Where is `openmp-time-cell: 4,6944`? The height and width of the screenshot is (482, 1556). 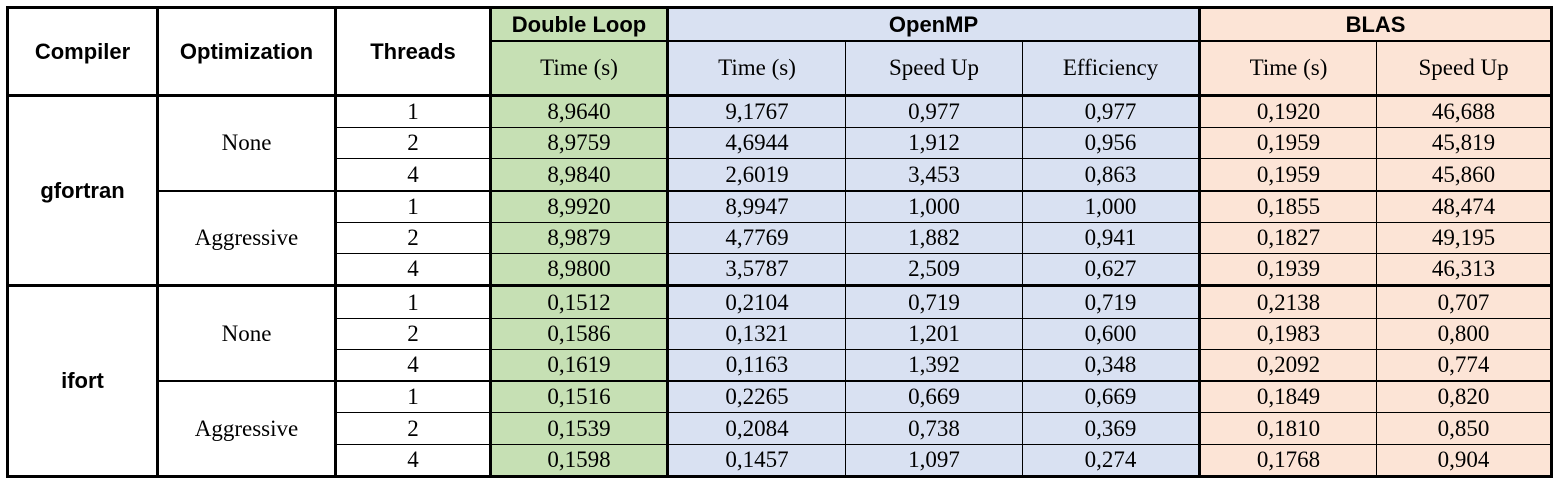 openmp-time-cell: 4,6944 is located at coordinates (756, 143).